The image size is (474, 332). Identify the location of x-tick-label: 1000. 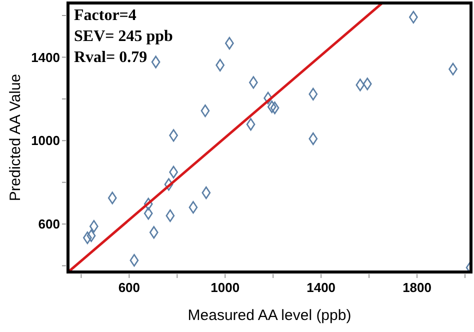
(225, 287).